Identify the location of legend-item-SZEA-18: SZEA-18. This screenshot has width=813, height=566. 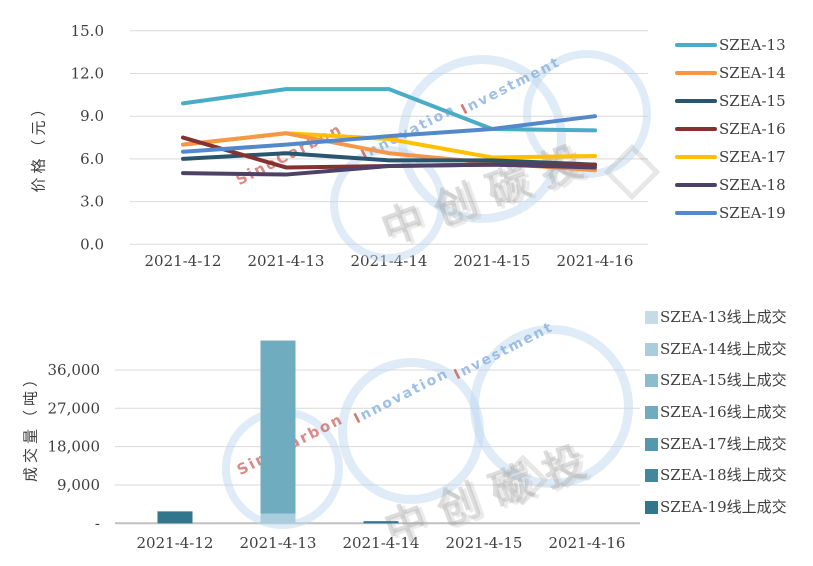
(730, 185).